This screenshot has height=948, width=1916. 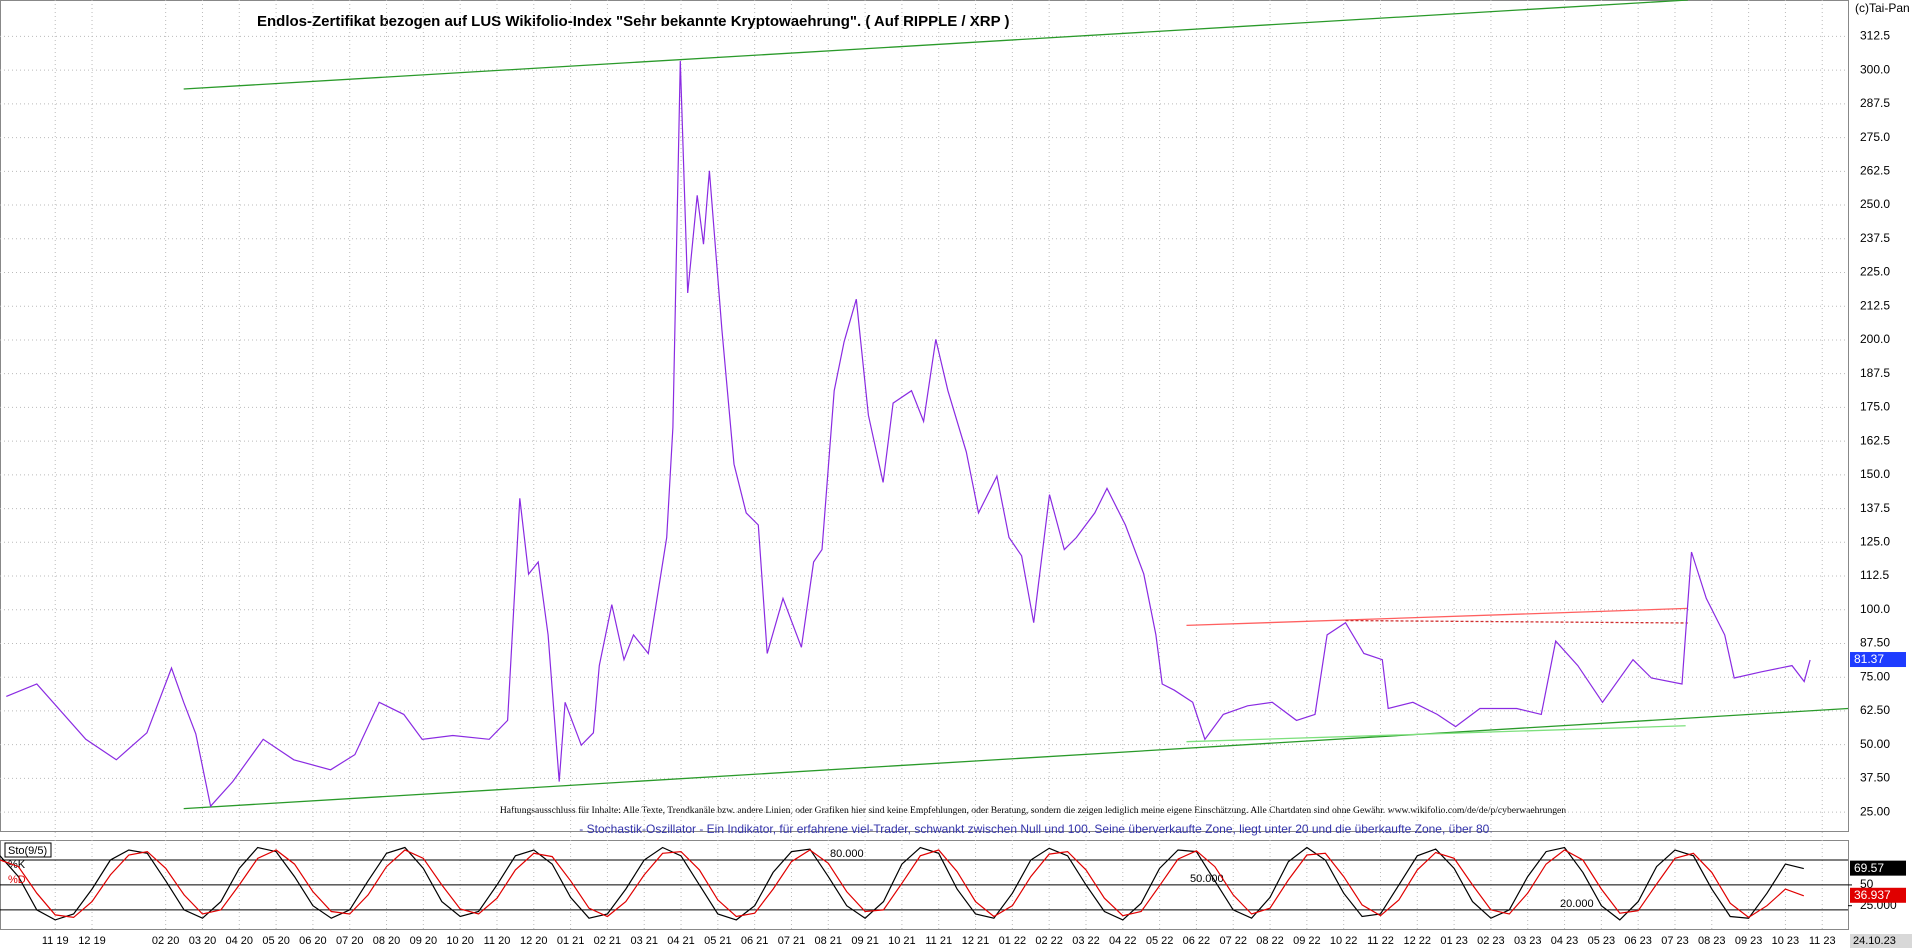 I want to click on legend-entry: %D, so click(x=17, y=880).